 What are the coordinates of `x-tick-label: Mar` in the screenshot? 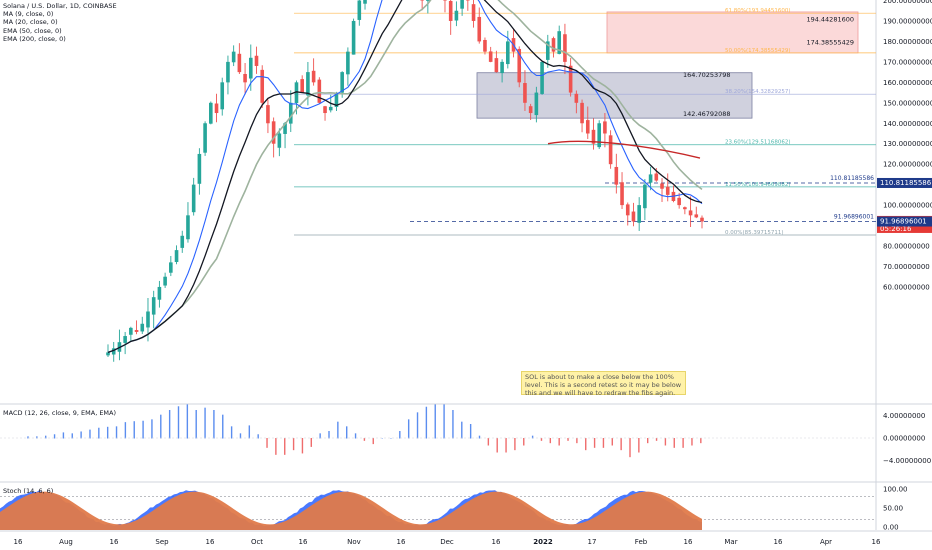 It's located at (730, 542).